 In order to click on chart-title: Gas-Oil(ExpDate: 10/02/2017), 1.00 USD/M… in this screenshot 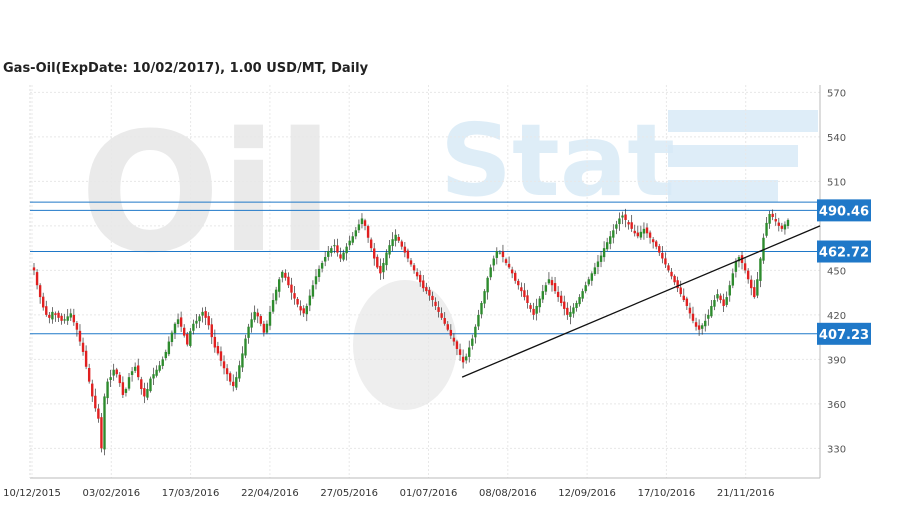, I will do `click(186, 68)`.